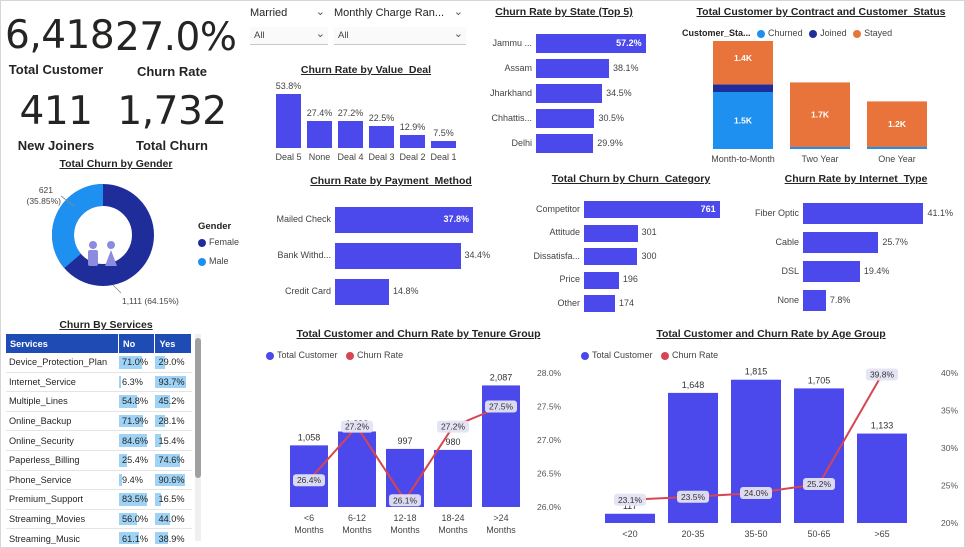 This screenshot has width=965, height=548. What do you see at coordinates (381, 157) in the screenshot?
I see `category-label: Deal 3` at bounding box center [381, 157].